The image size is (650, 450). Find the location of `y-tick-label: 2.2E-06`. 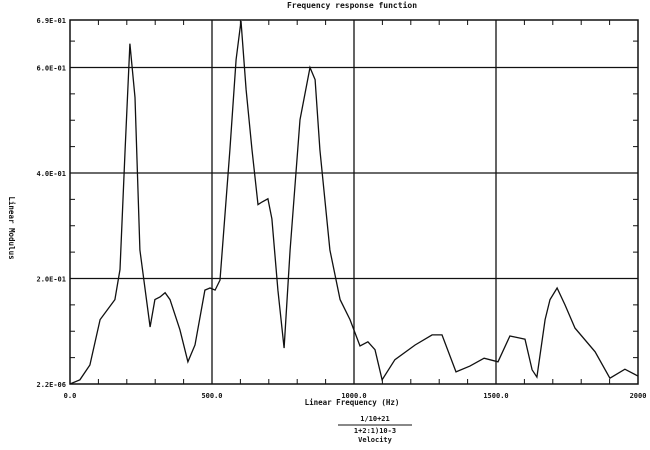

y-tick-label: 2.2E-06 is located at coordinates (51, 385).